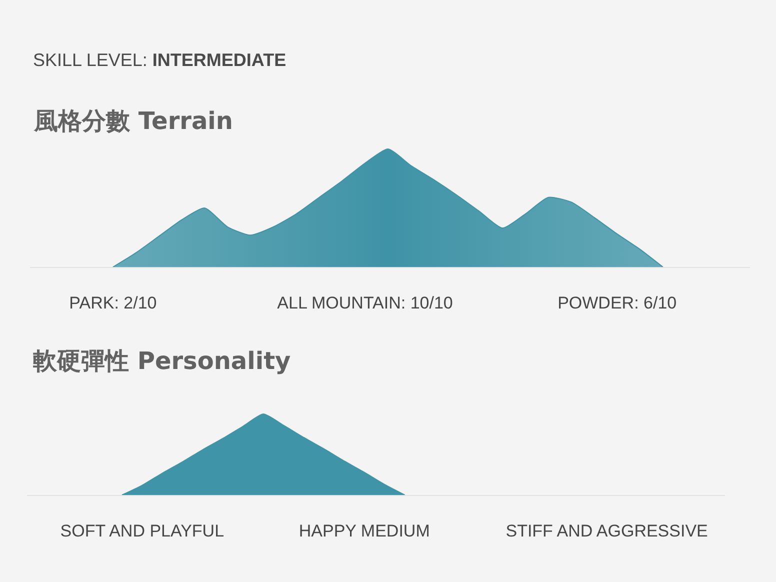 Image resolution: width=776 pixels, height=582 pixels. I want to click on x-tick-label: HAPPY MEDIUM, so click(364, 530).